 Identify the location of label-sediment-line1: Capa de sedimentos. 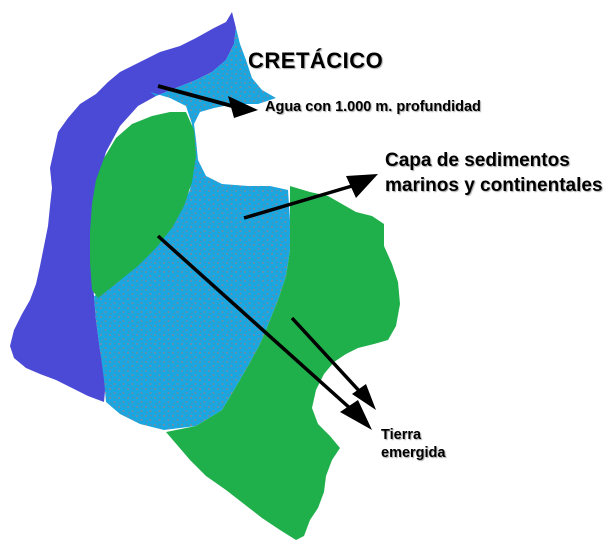
(477, 160).